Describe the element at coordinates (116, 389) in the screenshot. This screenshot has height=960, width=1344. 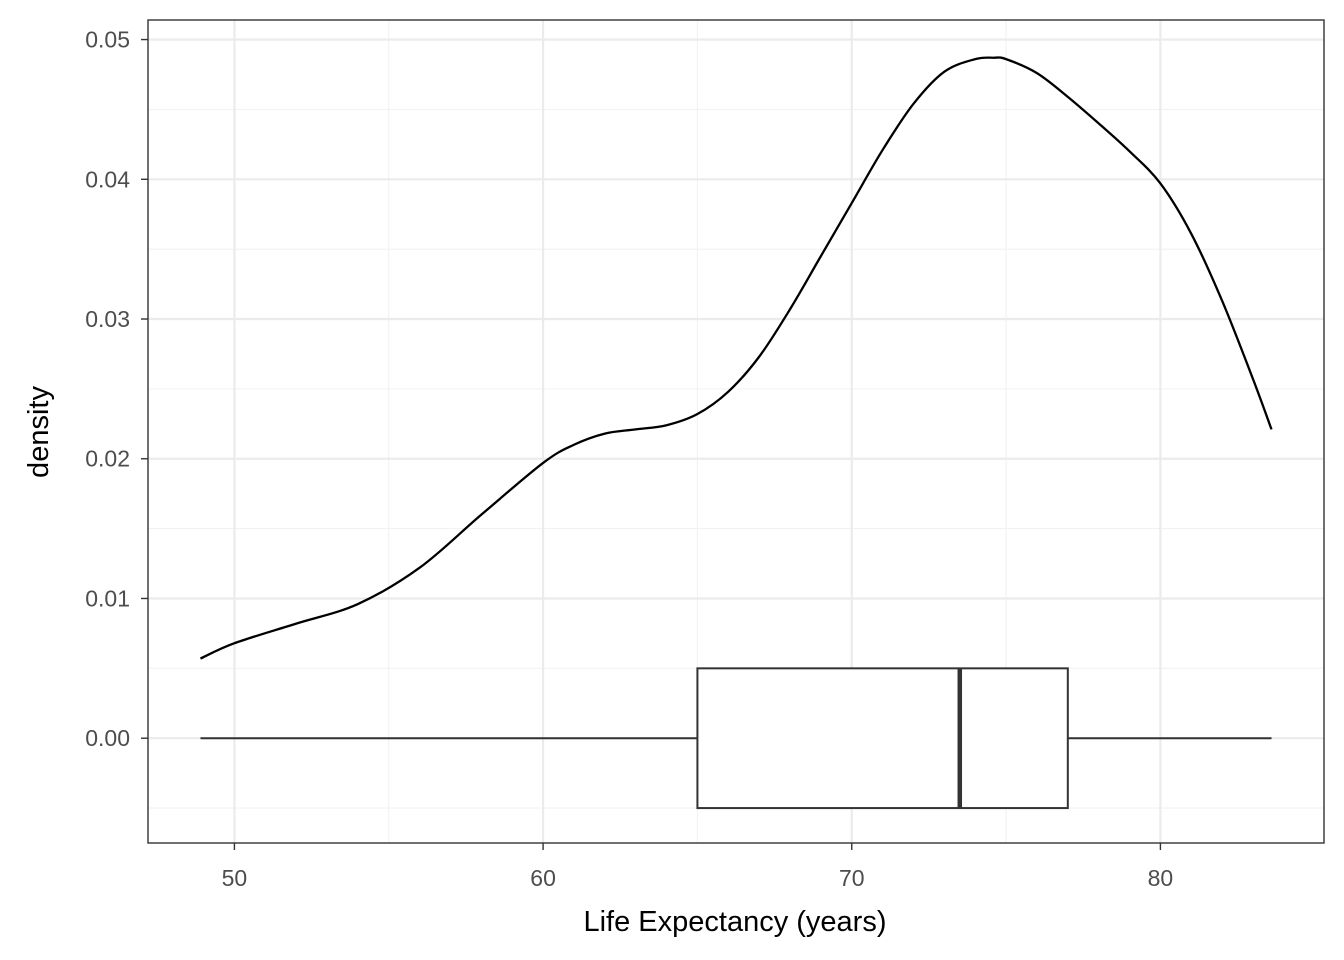
I see `y-axis: 0.00 0.01 0.02 0.03 0.04 0.05` at that location.